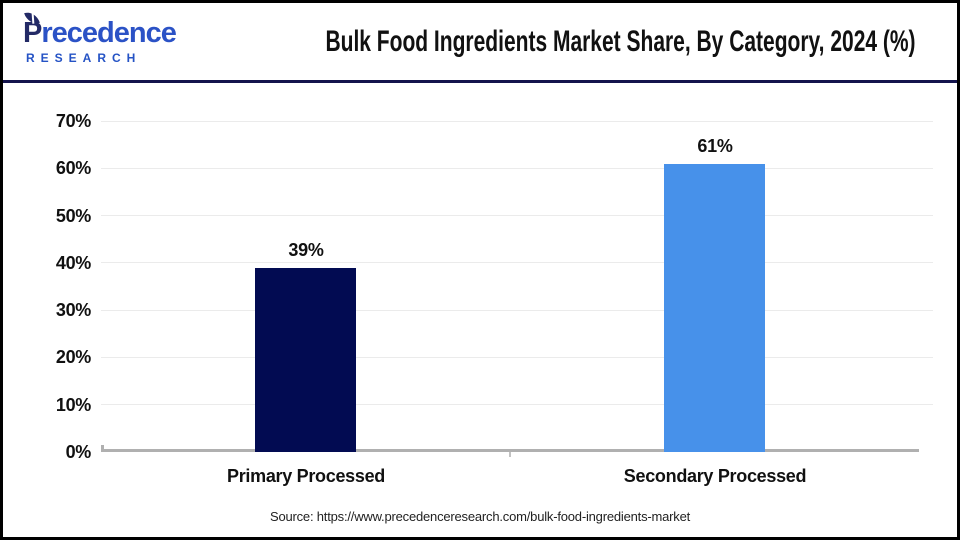  I want to click on category-label-primary-processed: Primary Processed, so click(306, 476).